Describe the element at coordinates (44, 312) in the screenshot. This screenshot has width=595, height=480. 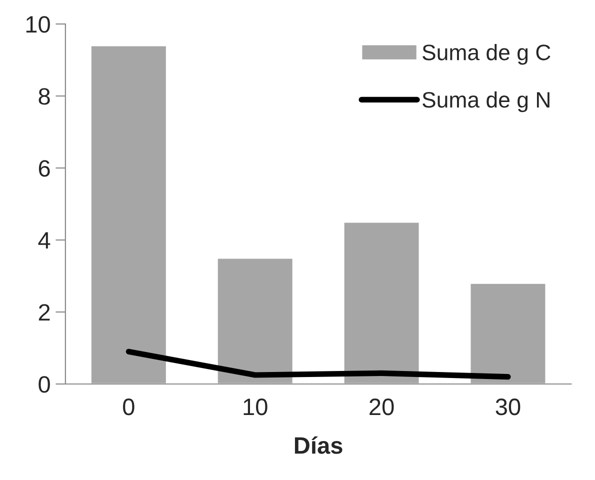
I see `y-tick-label: 2` at that location.